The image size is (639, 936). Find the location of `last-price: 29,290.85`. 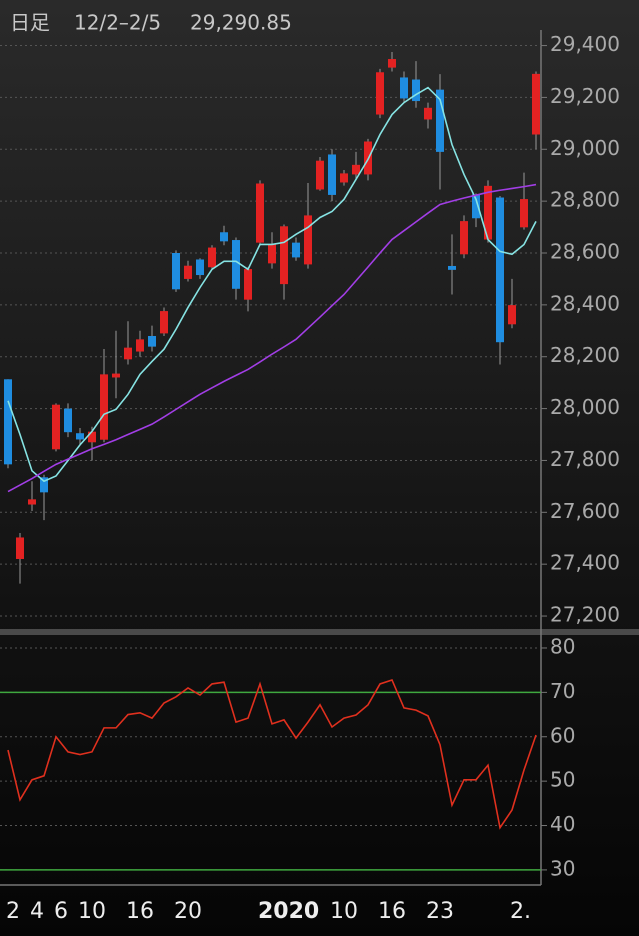

last-price: 29,290.85 is located at coordinates (241, 23).